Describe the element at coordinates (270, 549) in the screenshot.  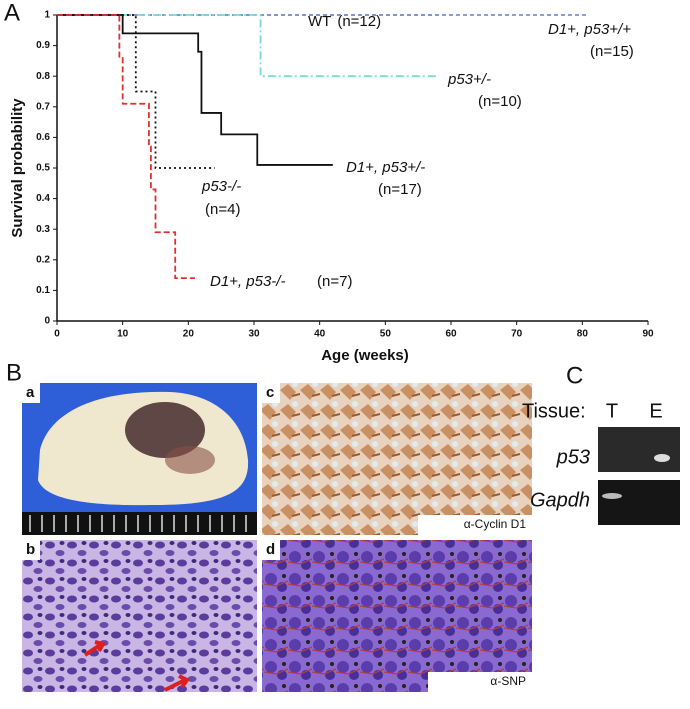
I see `image-label: d` at that location.